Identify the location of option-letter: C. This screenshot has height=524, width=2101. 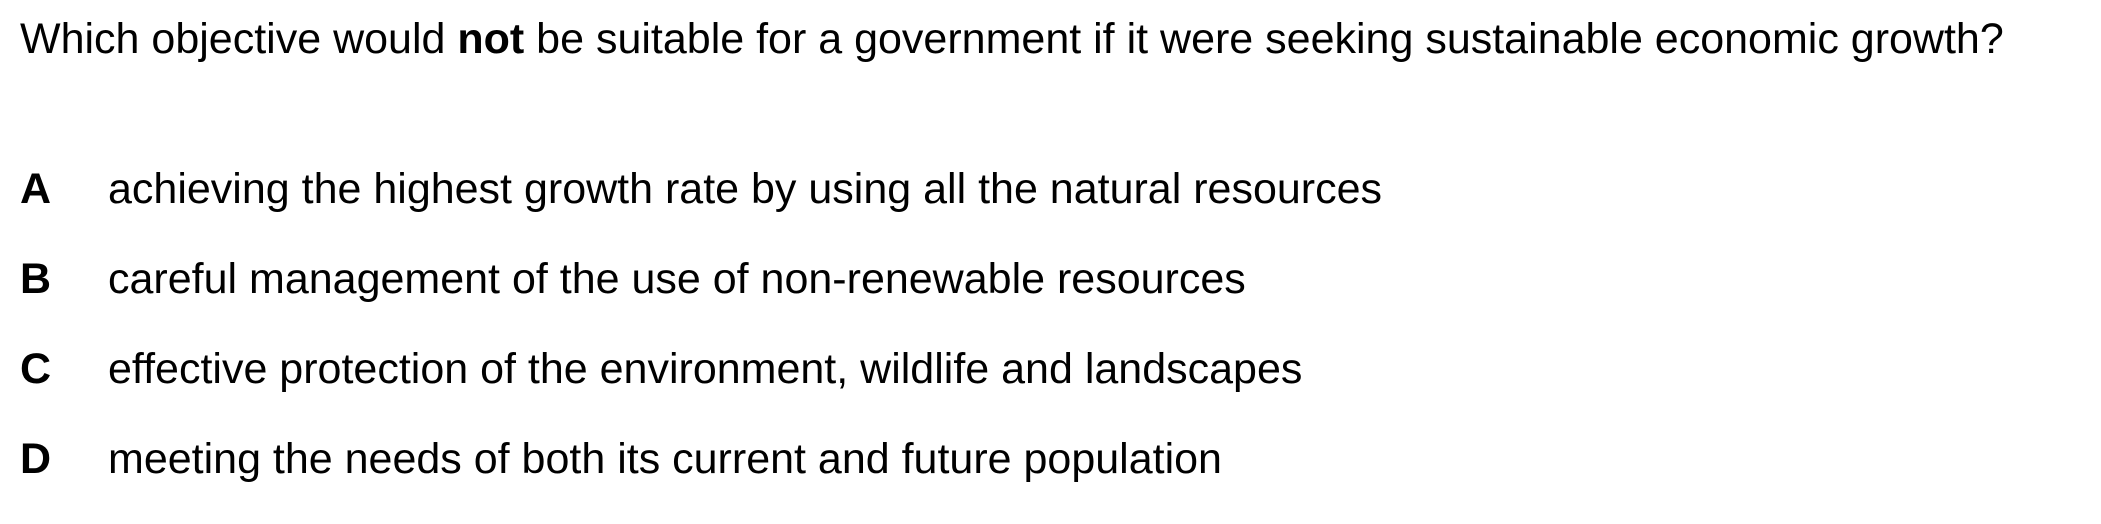
(36, 369).